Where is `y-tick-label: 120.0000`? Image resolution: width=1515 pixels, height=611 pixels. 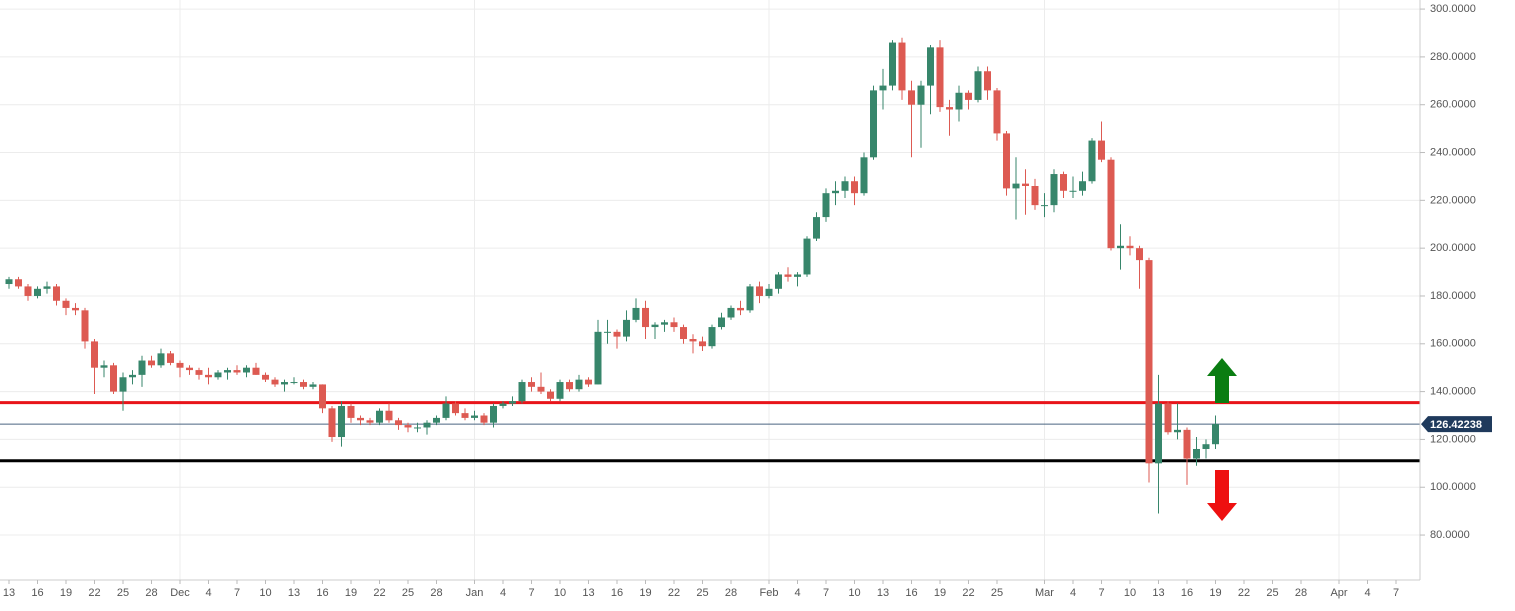 y-tick-label: 120.0000 is located at coordinates (1453, 439).